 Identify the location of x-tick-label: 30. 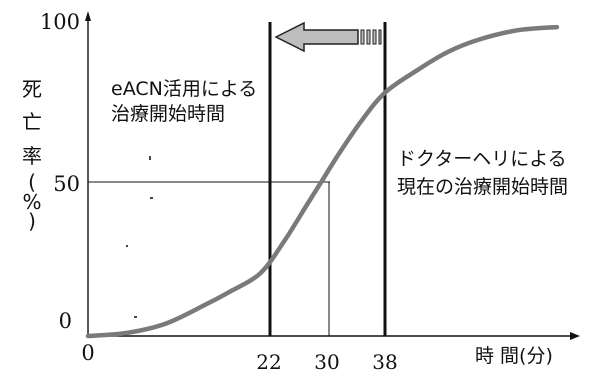
(326, 362).